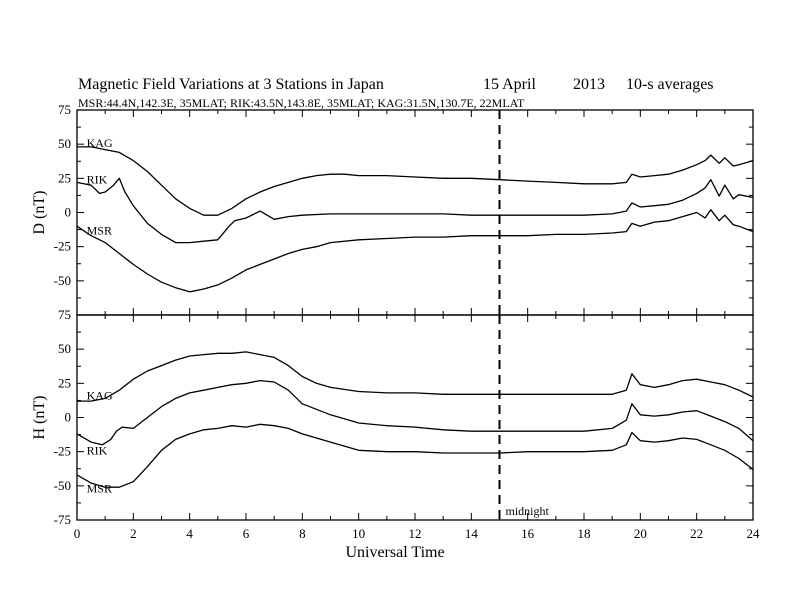  I want to click on y-tick-label: -75, so click(62, 519).